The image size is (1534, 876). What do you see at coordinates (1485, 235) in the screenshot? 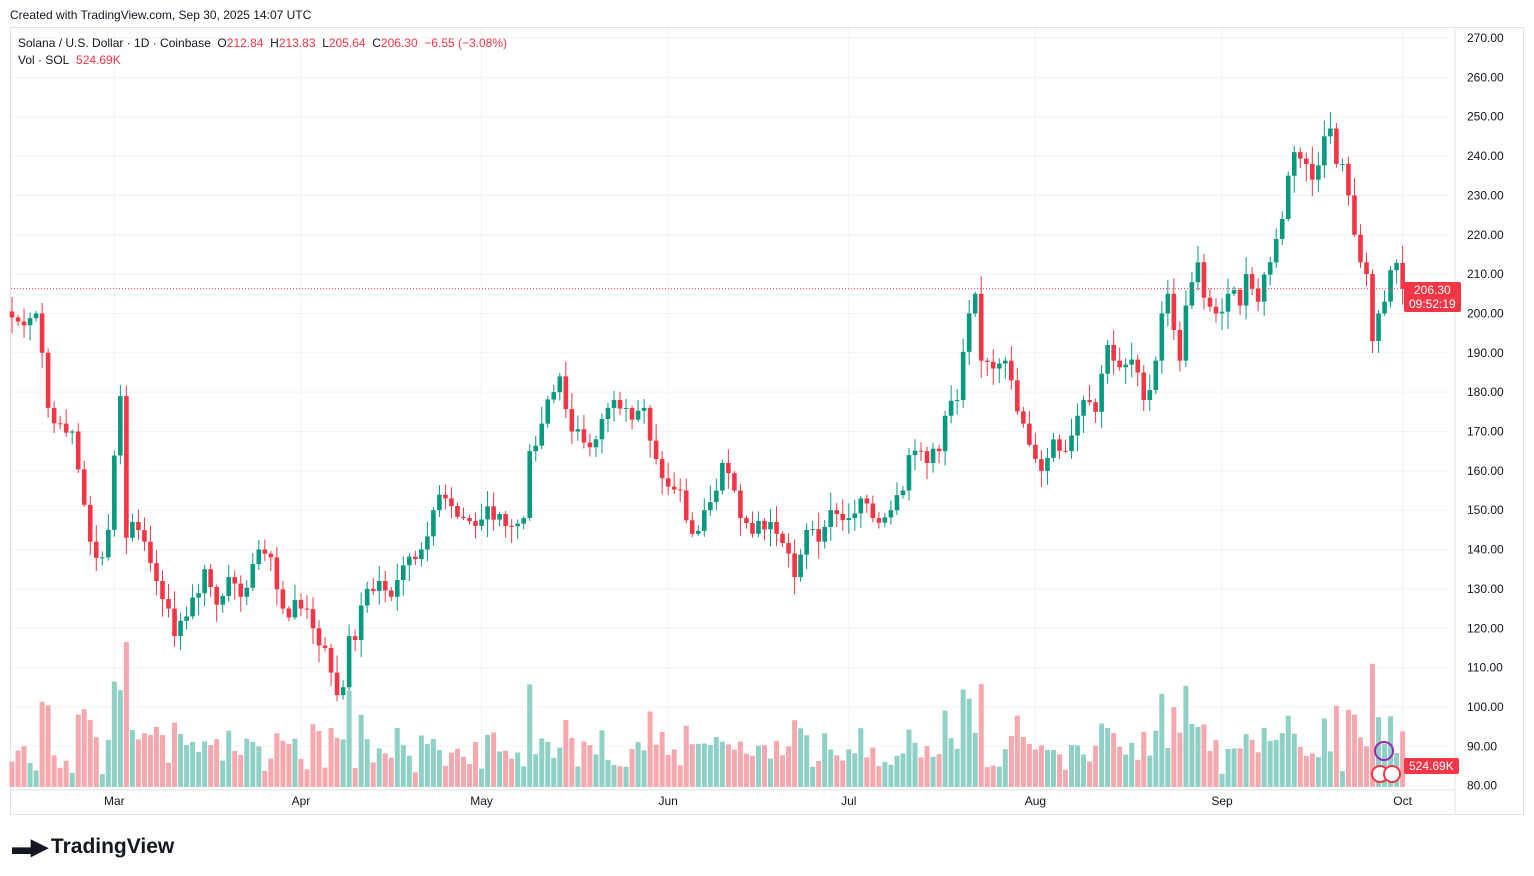
I see `y-tick-label: 220.00` at bounding box center [1485, 235].